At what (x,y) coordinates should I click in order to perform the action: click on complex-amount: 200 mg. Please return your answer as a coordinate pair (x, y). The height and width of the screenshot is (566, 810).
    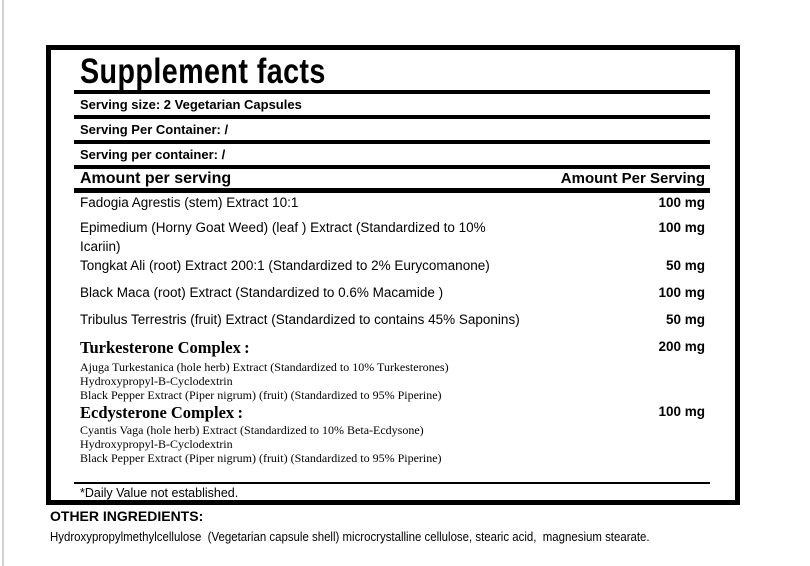
    Looking at the image, I should click on (681, 346).